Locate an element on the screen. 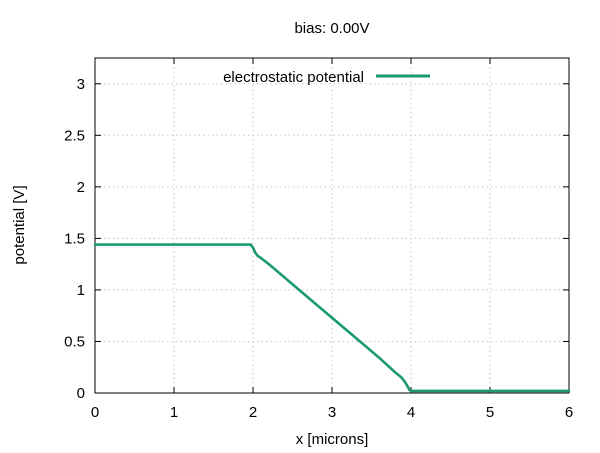 This screenshot has height=453, width=600. legend: electrostatic potential is located at coordinates (326, 77).